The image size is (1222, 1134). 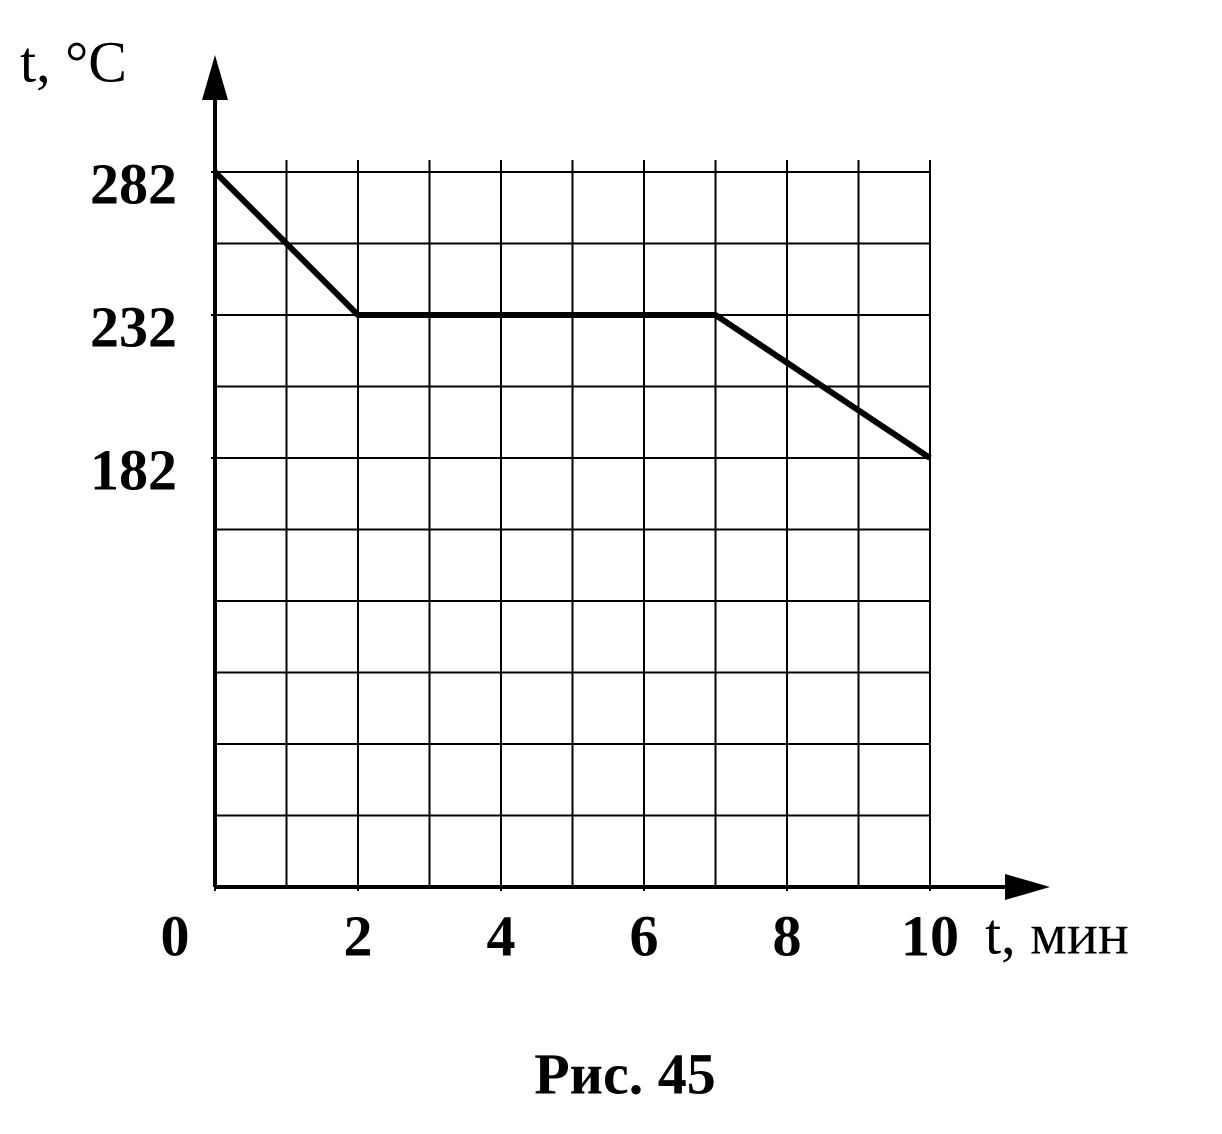 What do you see at coordinates (930, 935) in the screenshot?
I see `x-tick-label: 10` at bounding box center [930, 935].